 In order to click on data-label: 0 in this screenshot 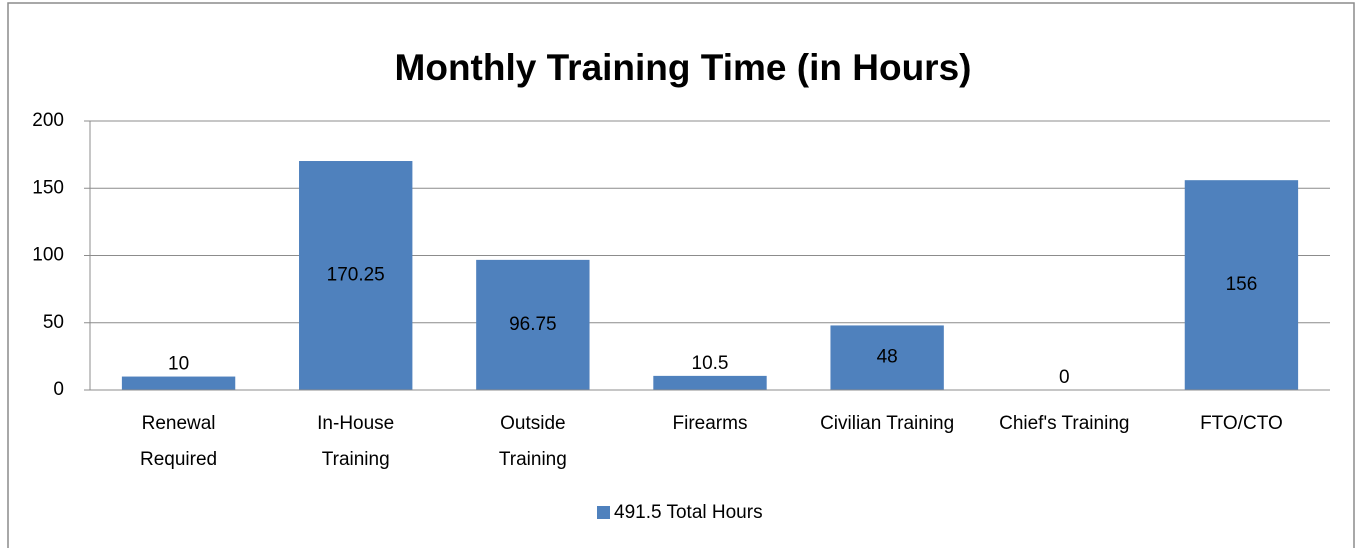, I will do `click(1064, 377)`.